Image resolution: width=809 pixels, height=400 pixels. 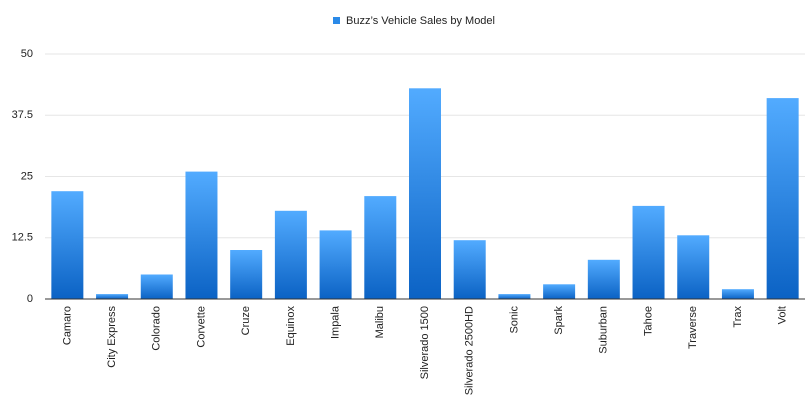 I want to click on y-tick-label: 50, so click(x=27, y=54).